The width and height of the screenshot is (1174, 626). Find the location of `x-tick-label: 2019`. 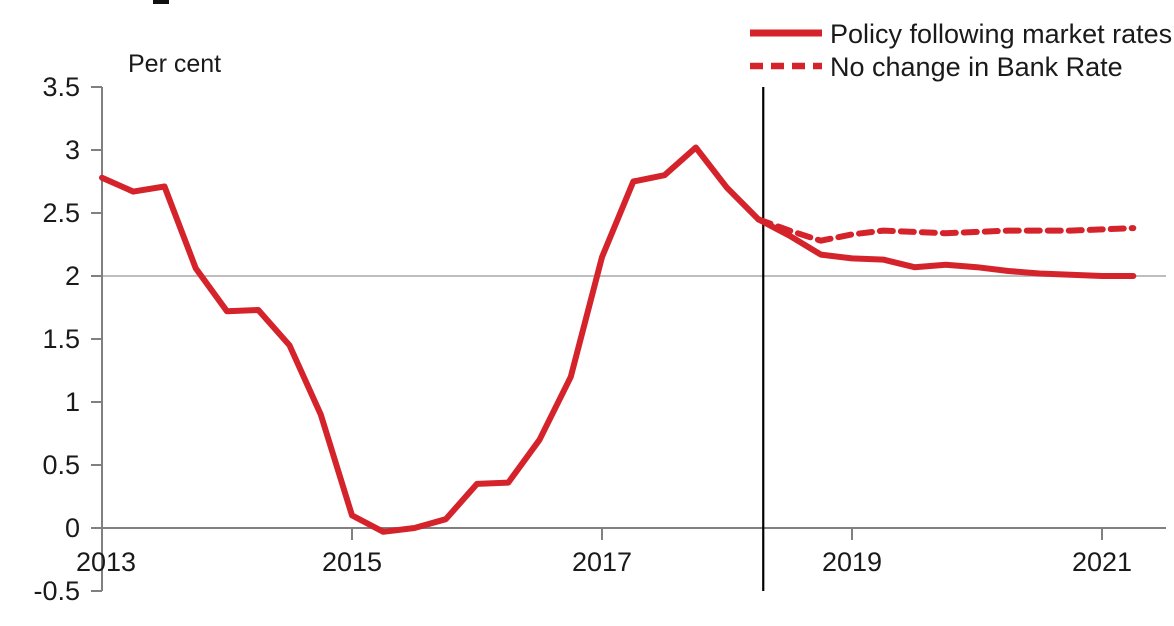

x-tick-label: 2019 is located at coordinates (852, 562).